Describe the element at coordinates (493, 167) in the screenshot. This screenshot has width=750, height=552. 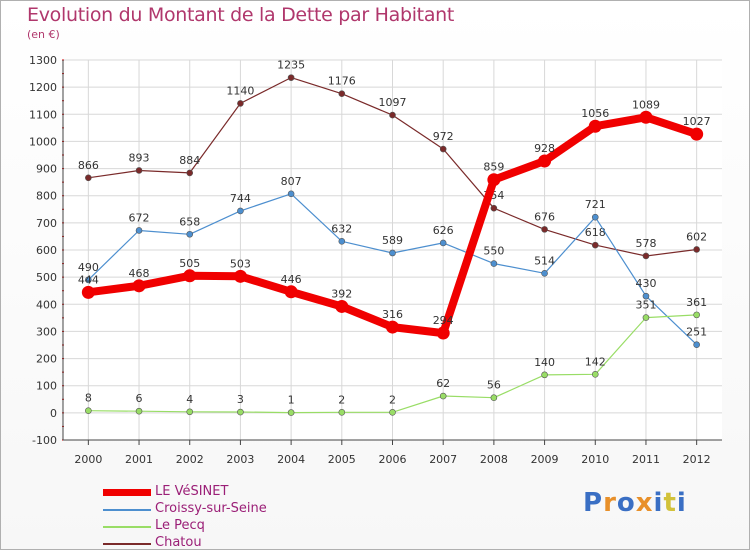
I see `data-label-le-v-sinet: 859` at that location.